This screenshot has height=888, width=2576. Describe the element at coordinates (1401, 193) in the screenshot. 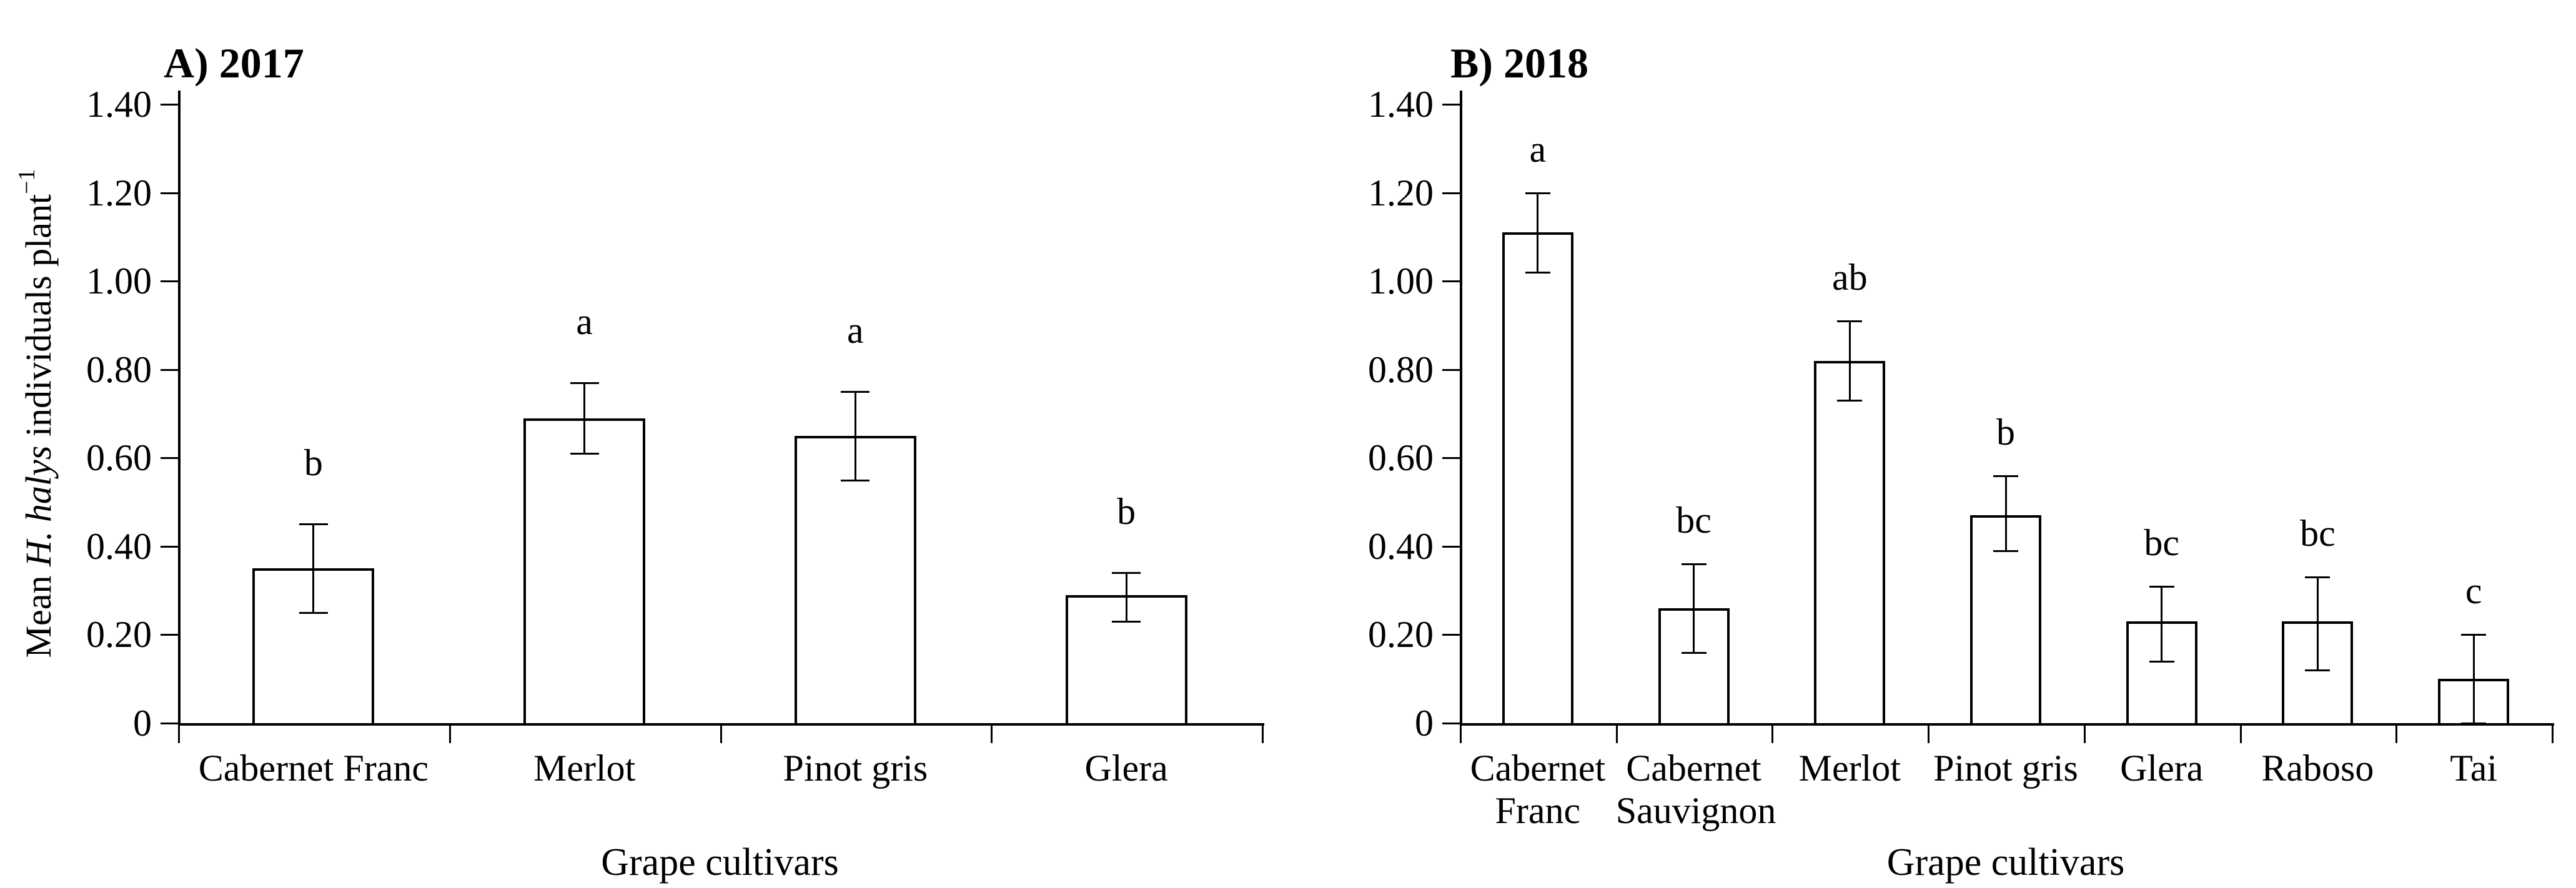

I see `y-tick-label: 1.20` at that location.